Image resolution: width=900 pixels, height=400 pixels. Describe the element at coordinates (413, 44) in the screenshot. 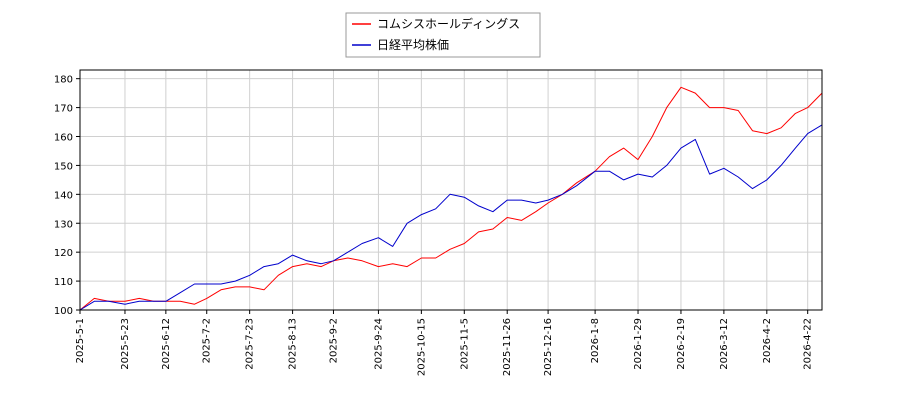

I see `legend-label-series-2: 日経平均株価` at that location.